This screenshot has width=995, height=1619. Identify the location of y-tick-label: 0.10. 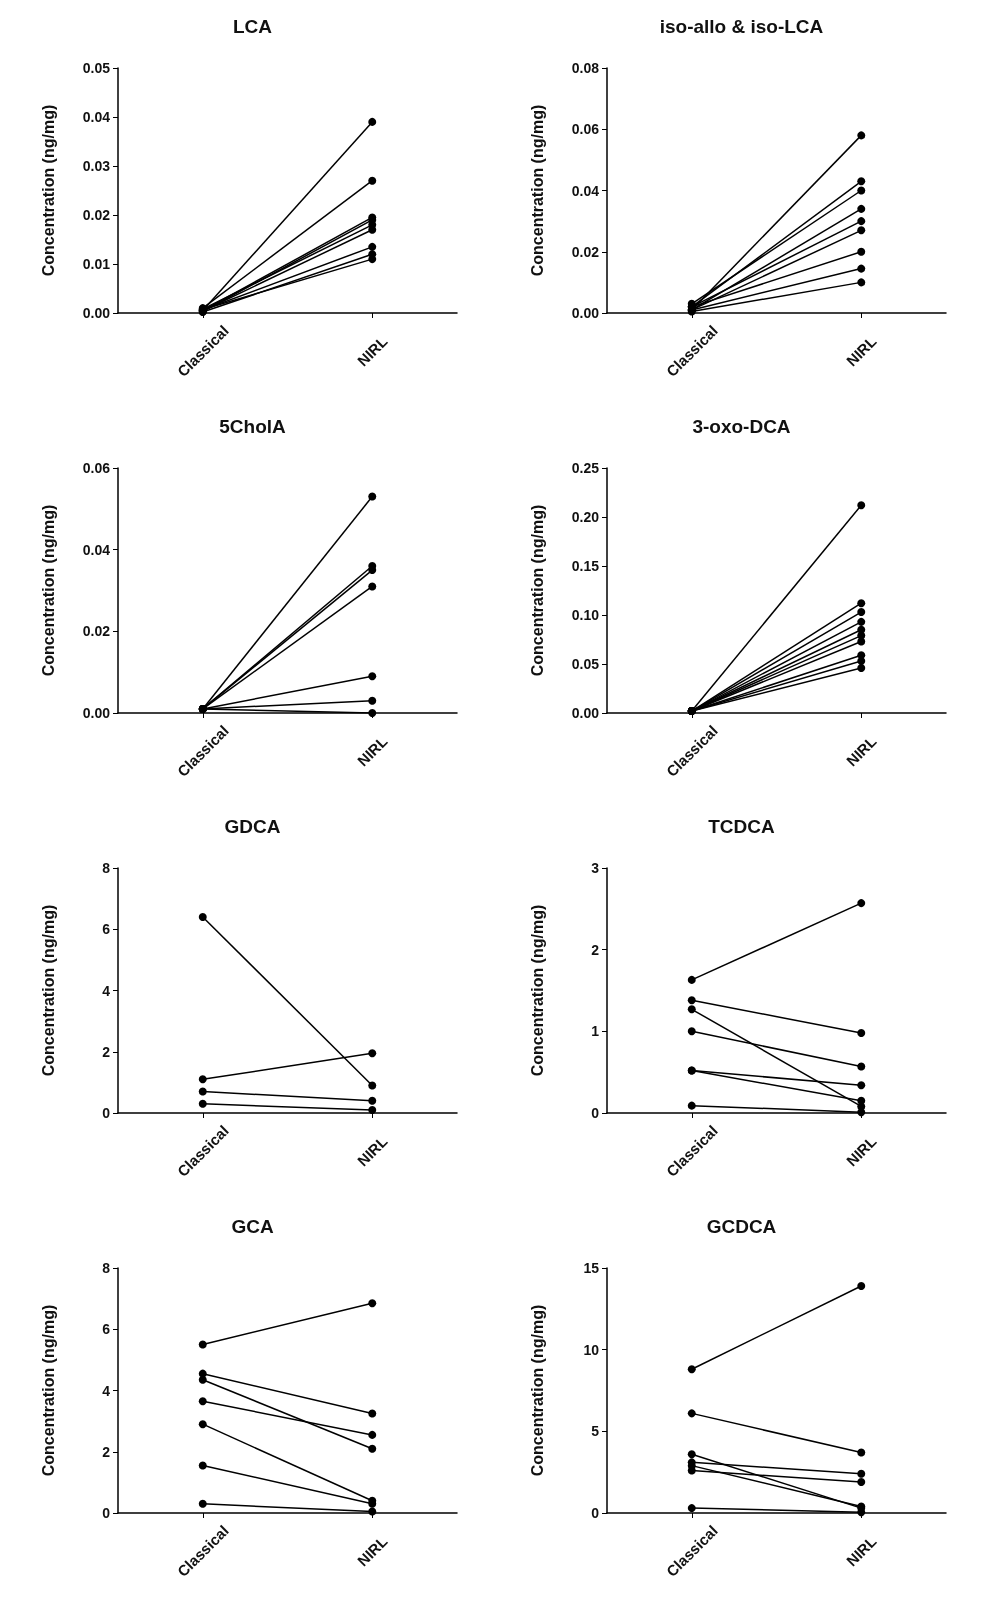
(585, 615).